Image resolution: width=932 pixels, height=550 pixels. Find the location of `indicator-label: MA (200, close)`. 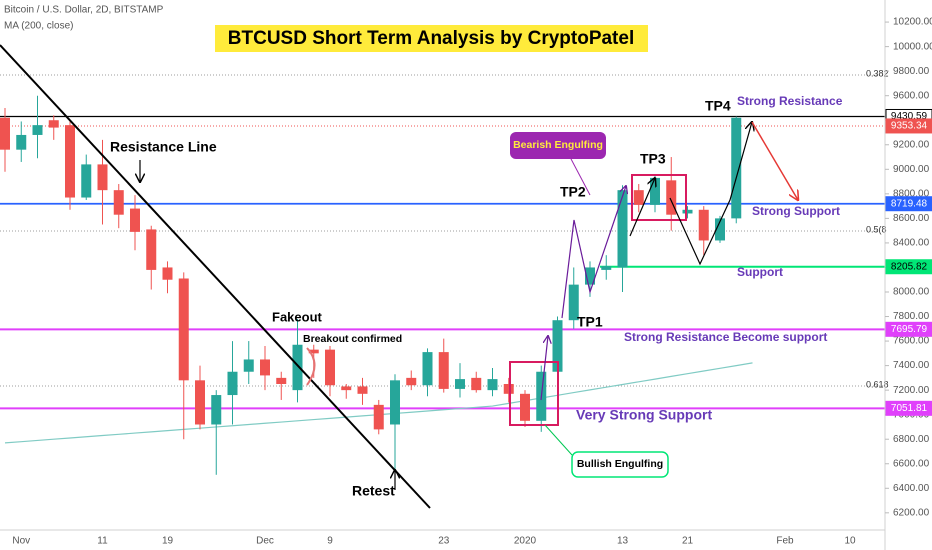

indicator-label: MA (200, close) is located at coordinates (38, 26).